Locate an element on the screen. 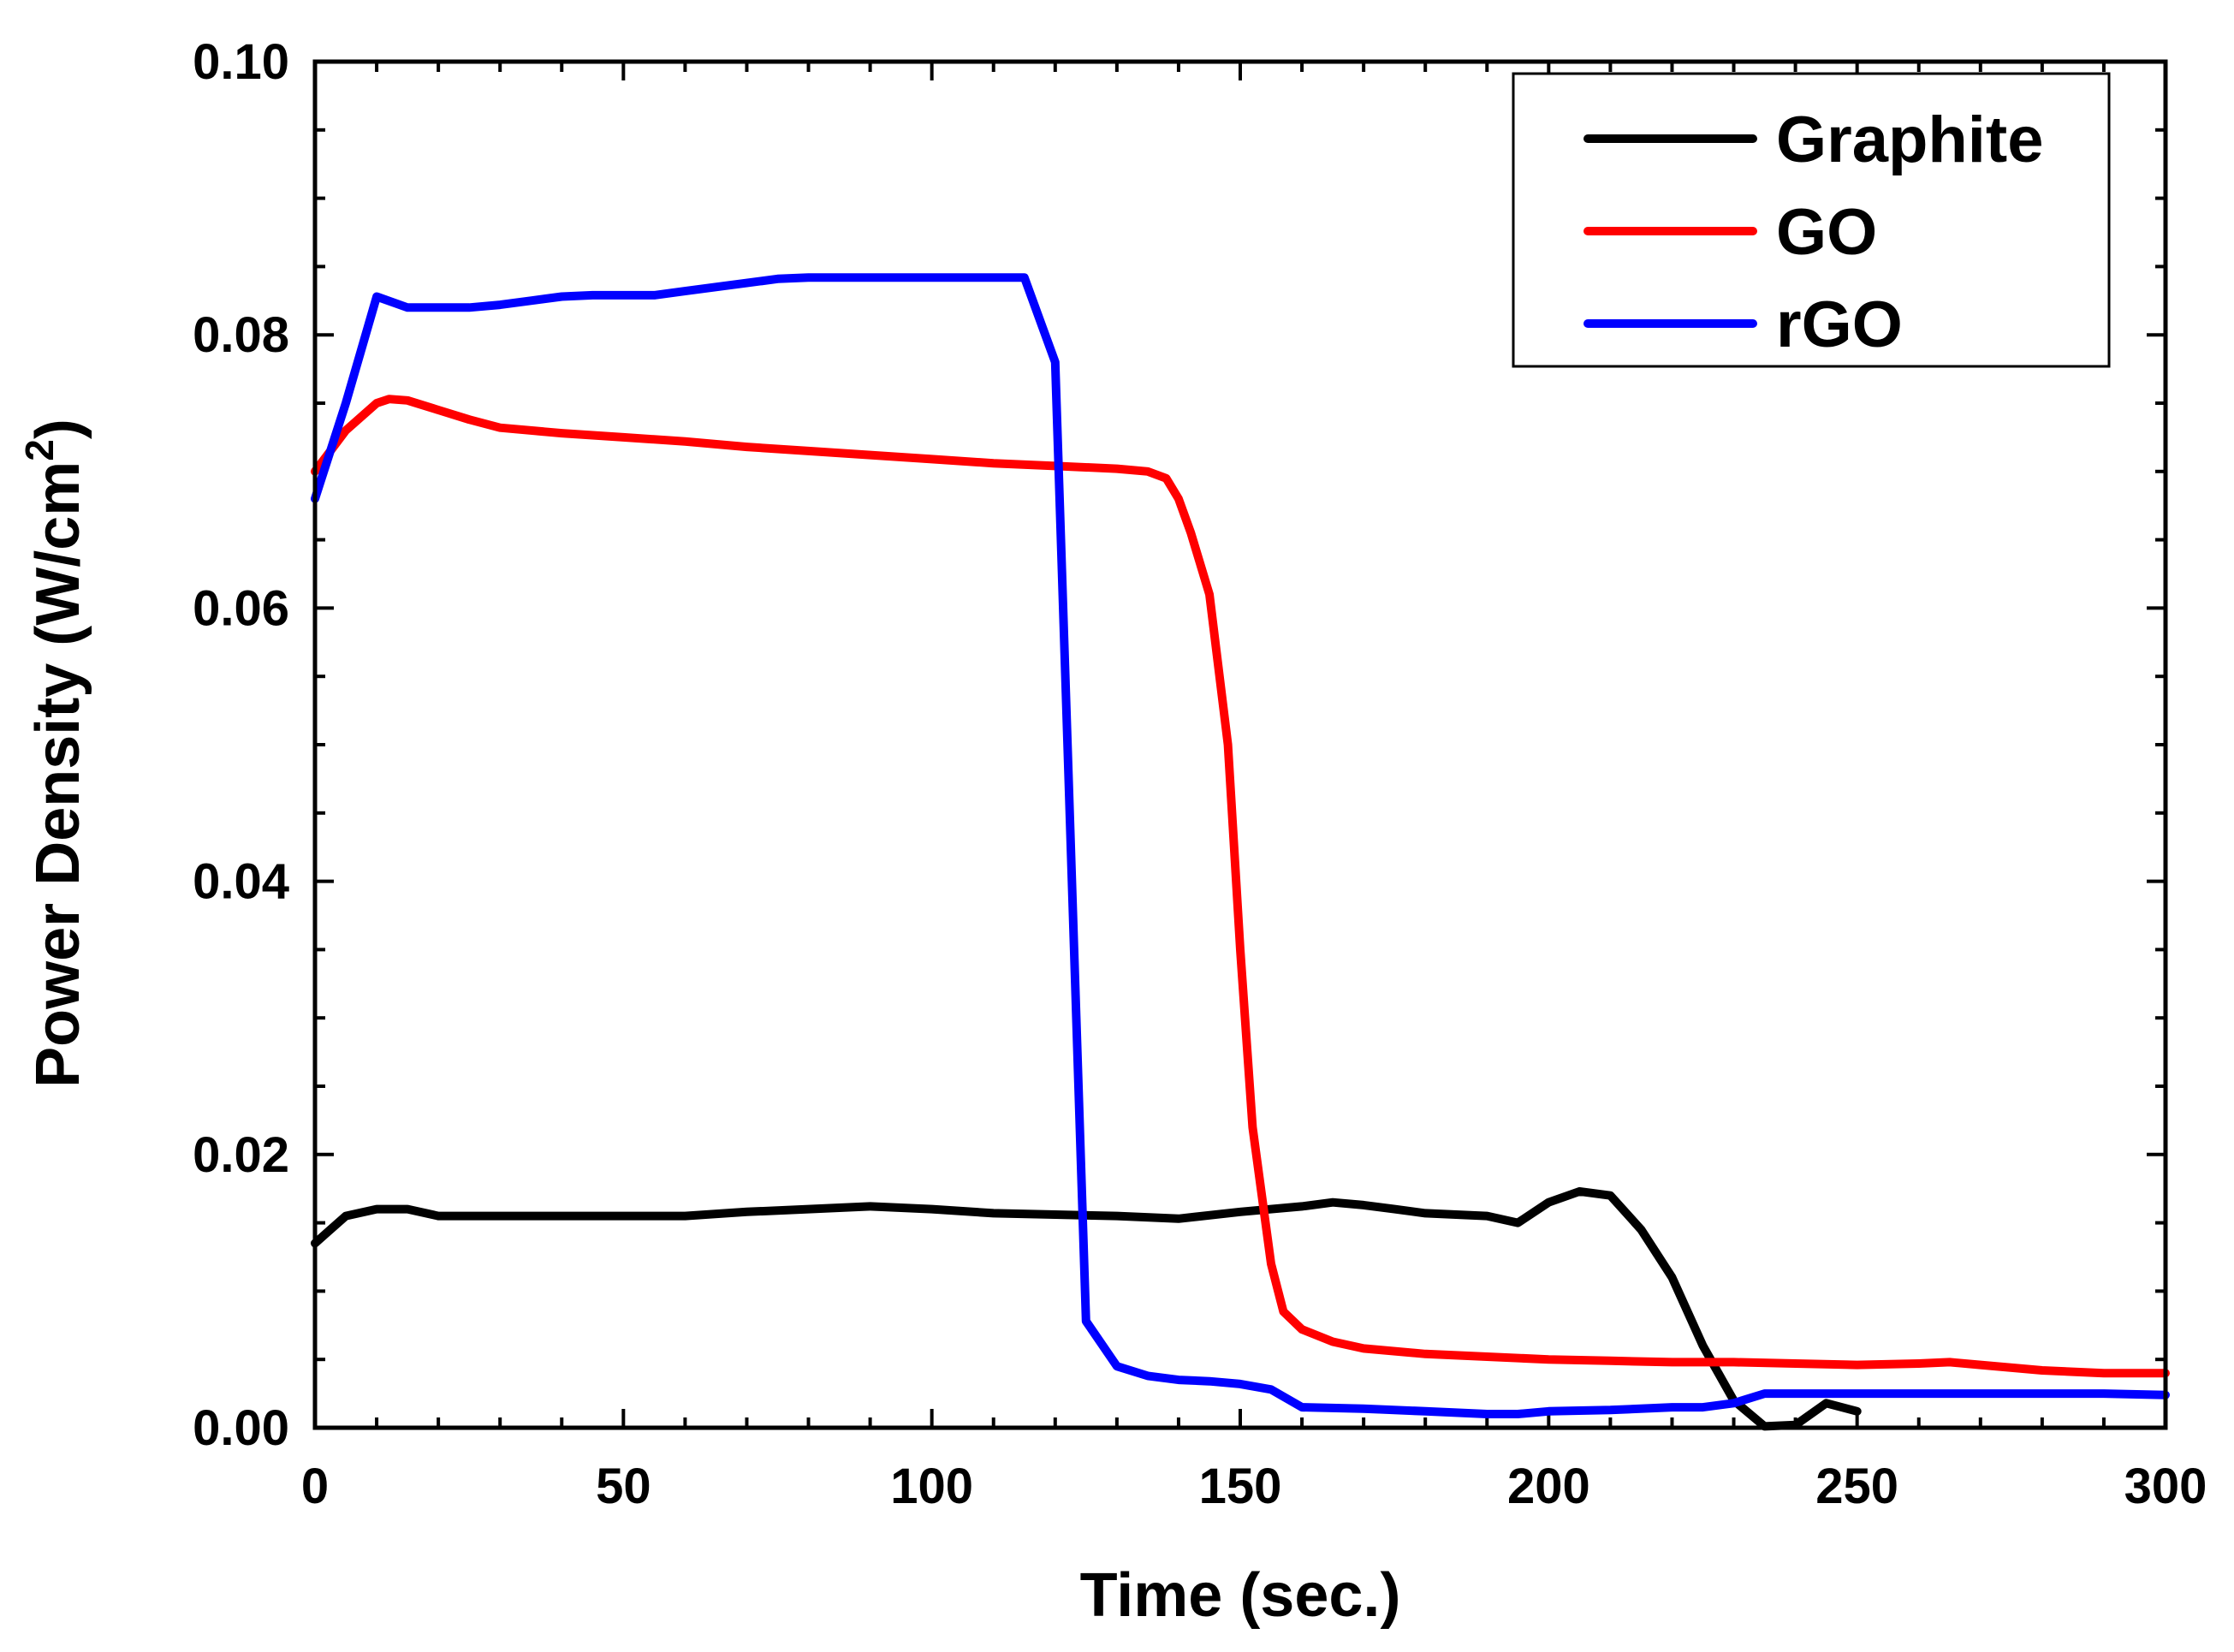 This screenshot has width=2234, height=1652. y-tick-label: 0.02 is located at coordinates (241, 1155).